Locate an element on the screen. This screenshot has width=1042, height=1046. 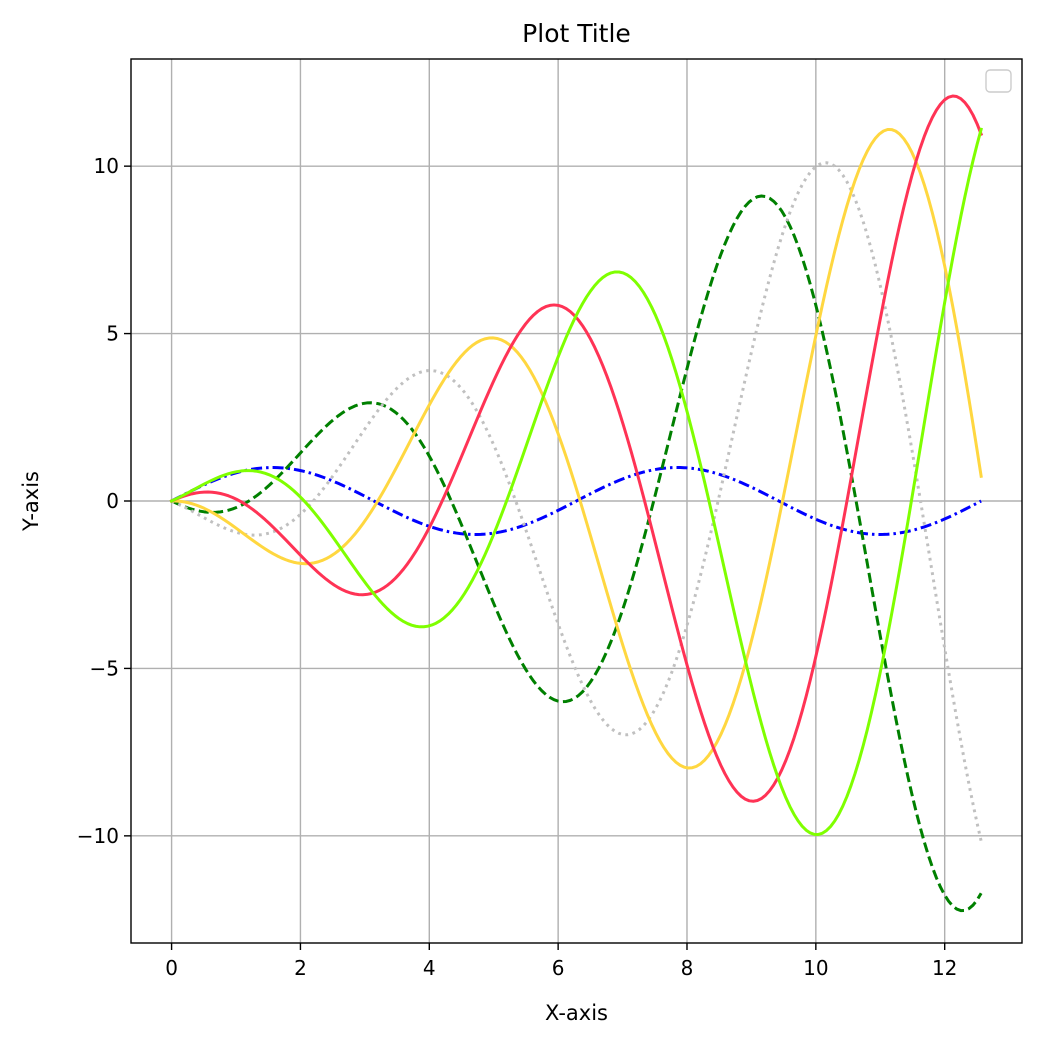
y-tick-label: 10 is located at coordinates (106, 166).